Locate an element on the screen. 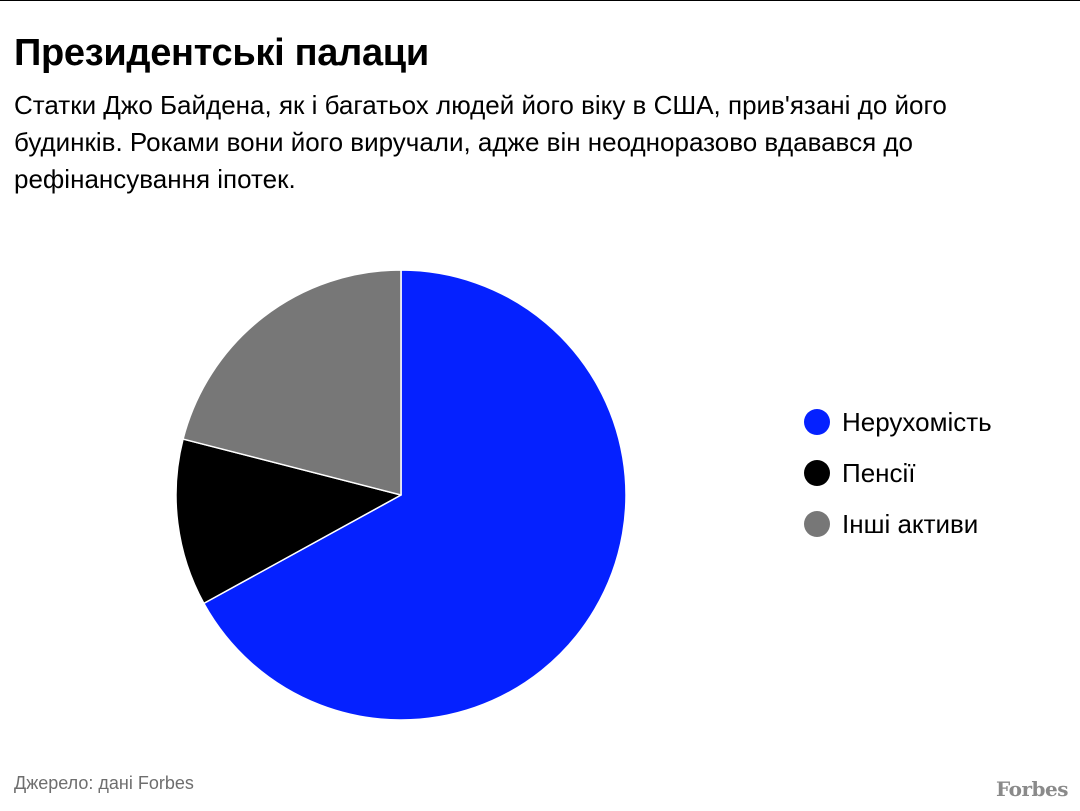 Image resolution: width=1080 pixels, height=811 pixels. legend: Нерухомість Пенсії Інші активи is located at coordinates (898, 477).